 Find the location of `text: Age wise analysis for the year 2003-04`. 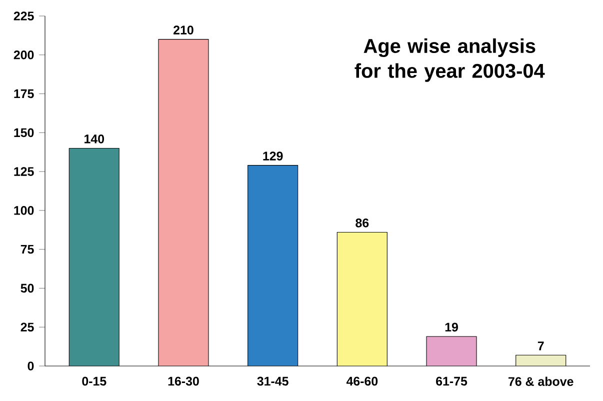

text: Age wise analysis for the year 2003-04 is located at coordinates (449, 60).